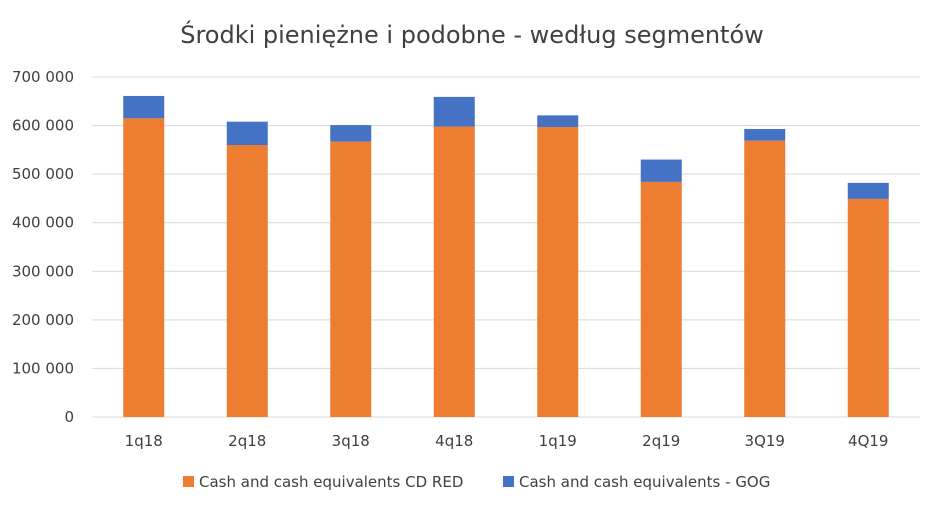  I want to click on y-tick-label: 100 000, so click(43, 368).